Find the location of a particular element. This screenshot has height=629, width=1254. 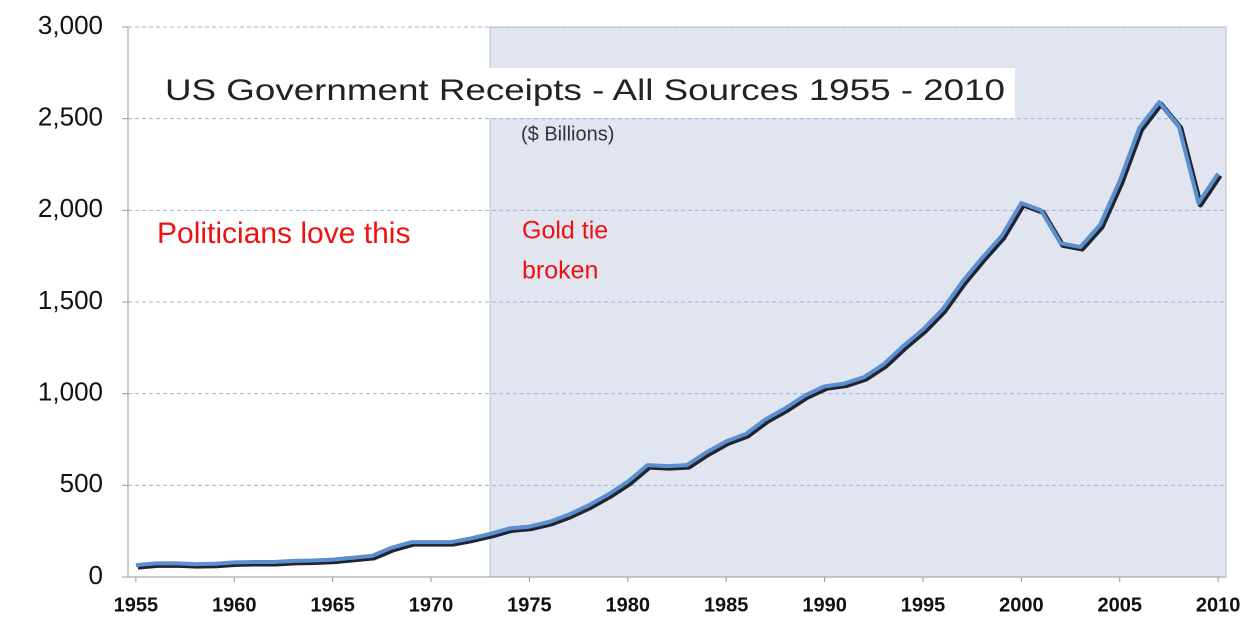

chart-subtitle: ($ Billions) is located at coordinates (567, 134).